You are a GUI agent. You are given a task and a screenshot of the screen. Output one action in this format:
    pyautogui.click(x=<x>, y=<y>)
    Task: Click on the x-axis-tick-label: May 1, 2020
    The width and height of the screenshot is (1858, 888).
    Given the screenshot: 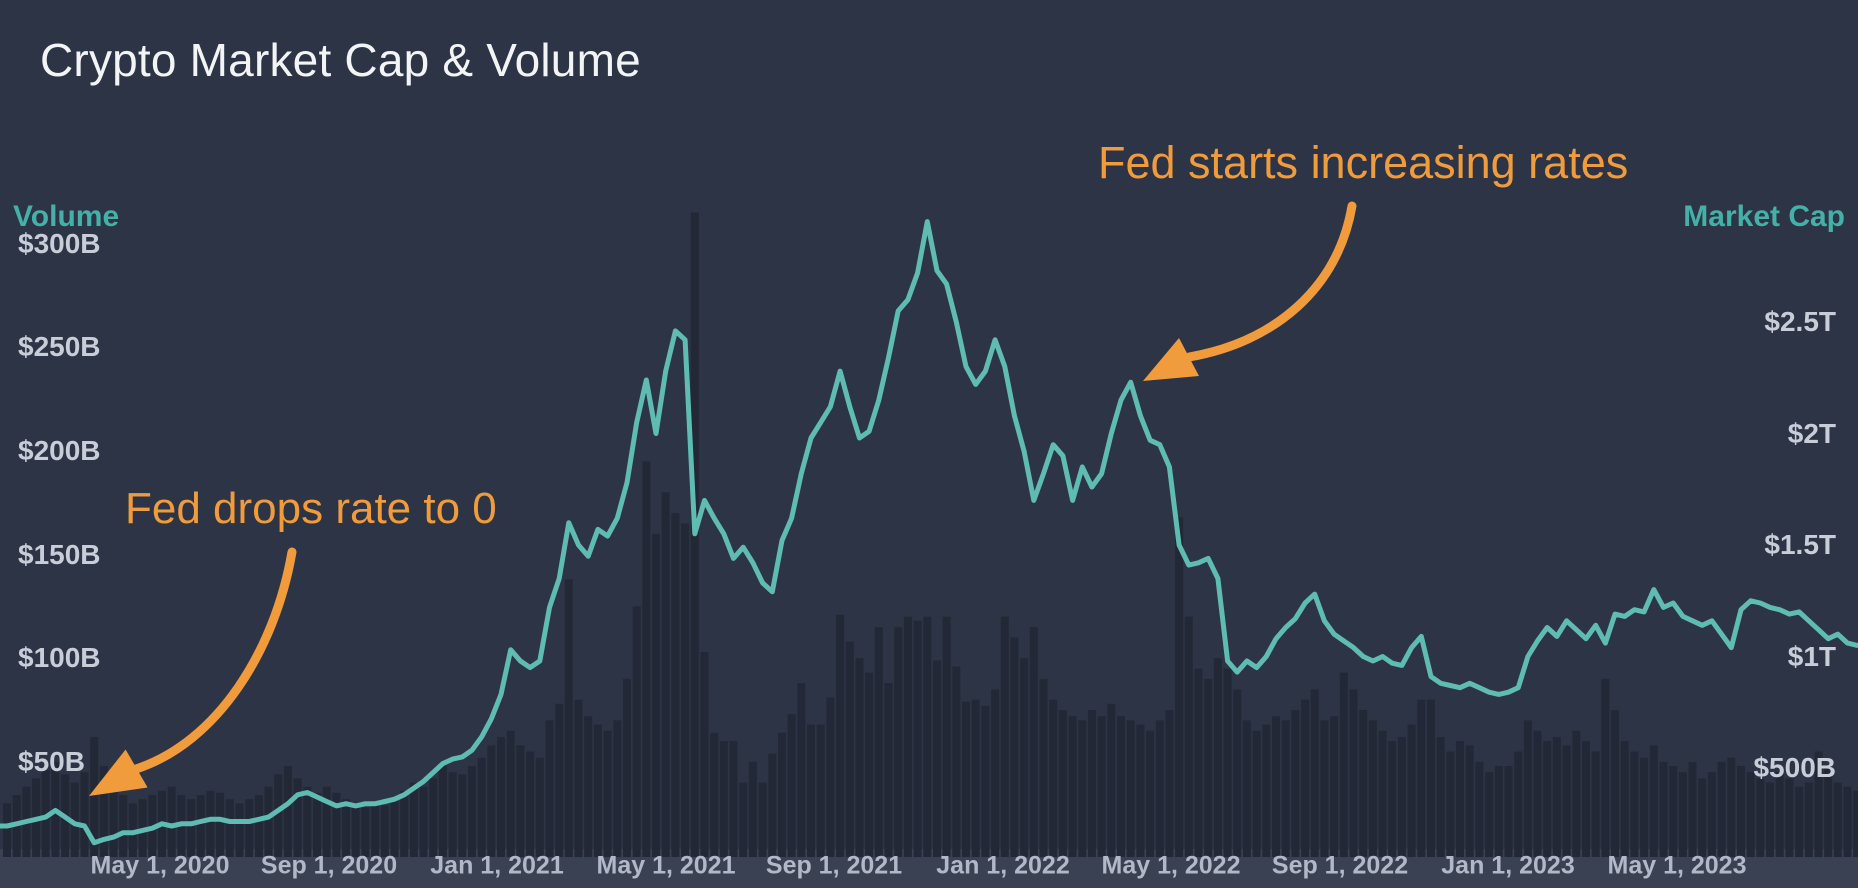 What is the action you would take?
    pyautogui.click(x=160, y=865)
    